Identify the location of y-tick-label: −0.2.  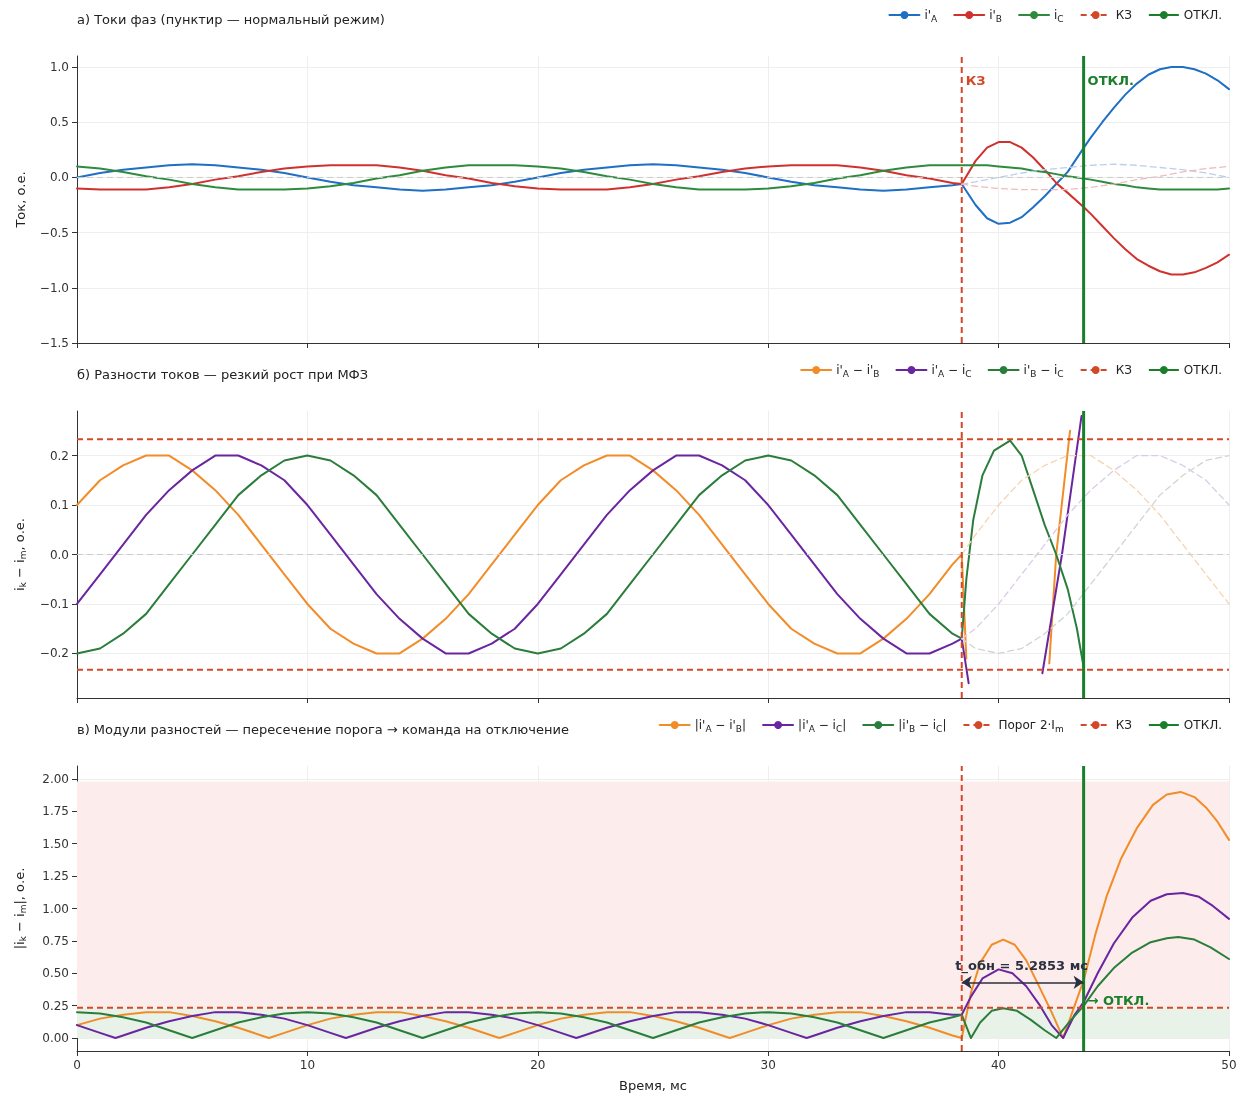
(54, 653).